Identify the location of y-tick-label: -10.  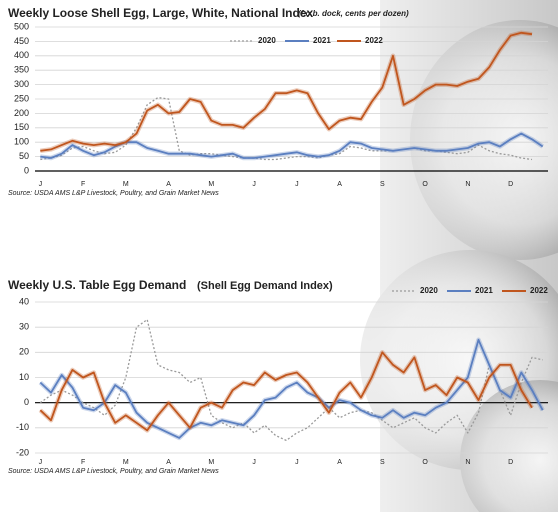
(22, 427).